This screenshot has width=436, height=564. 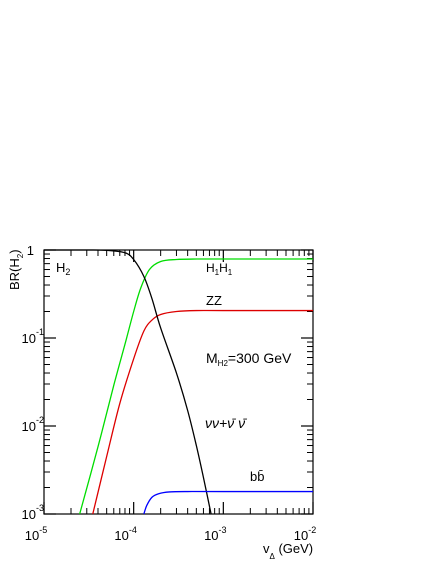 What do you see at coordinates (215, 534) in the screenshot?
I see `x-tick-label: 10⁻³` at bounding box center [215, 534].